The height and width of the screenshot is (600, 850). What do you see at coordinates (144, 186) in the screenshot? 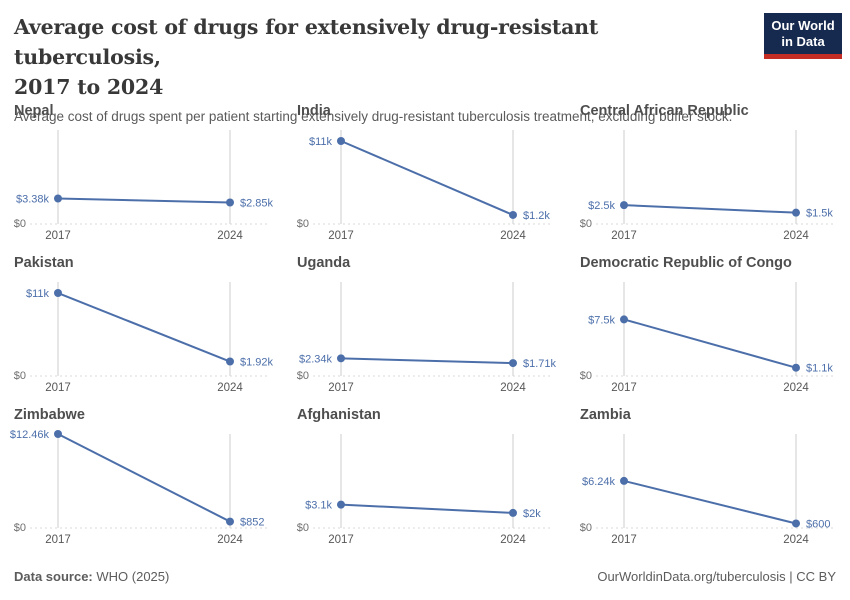
I see `mini-line-chart: $0 2017 2024 $3.38k $2.85k` at bounding box center [144, 186].